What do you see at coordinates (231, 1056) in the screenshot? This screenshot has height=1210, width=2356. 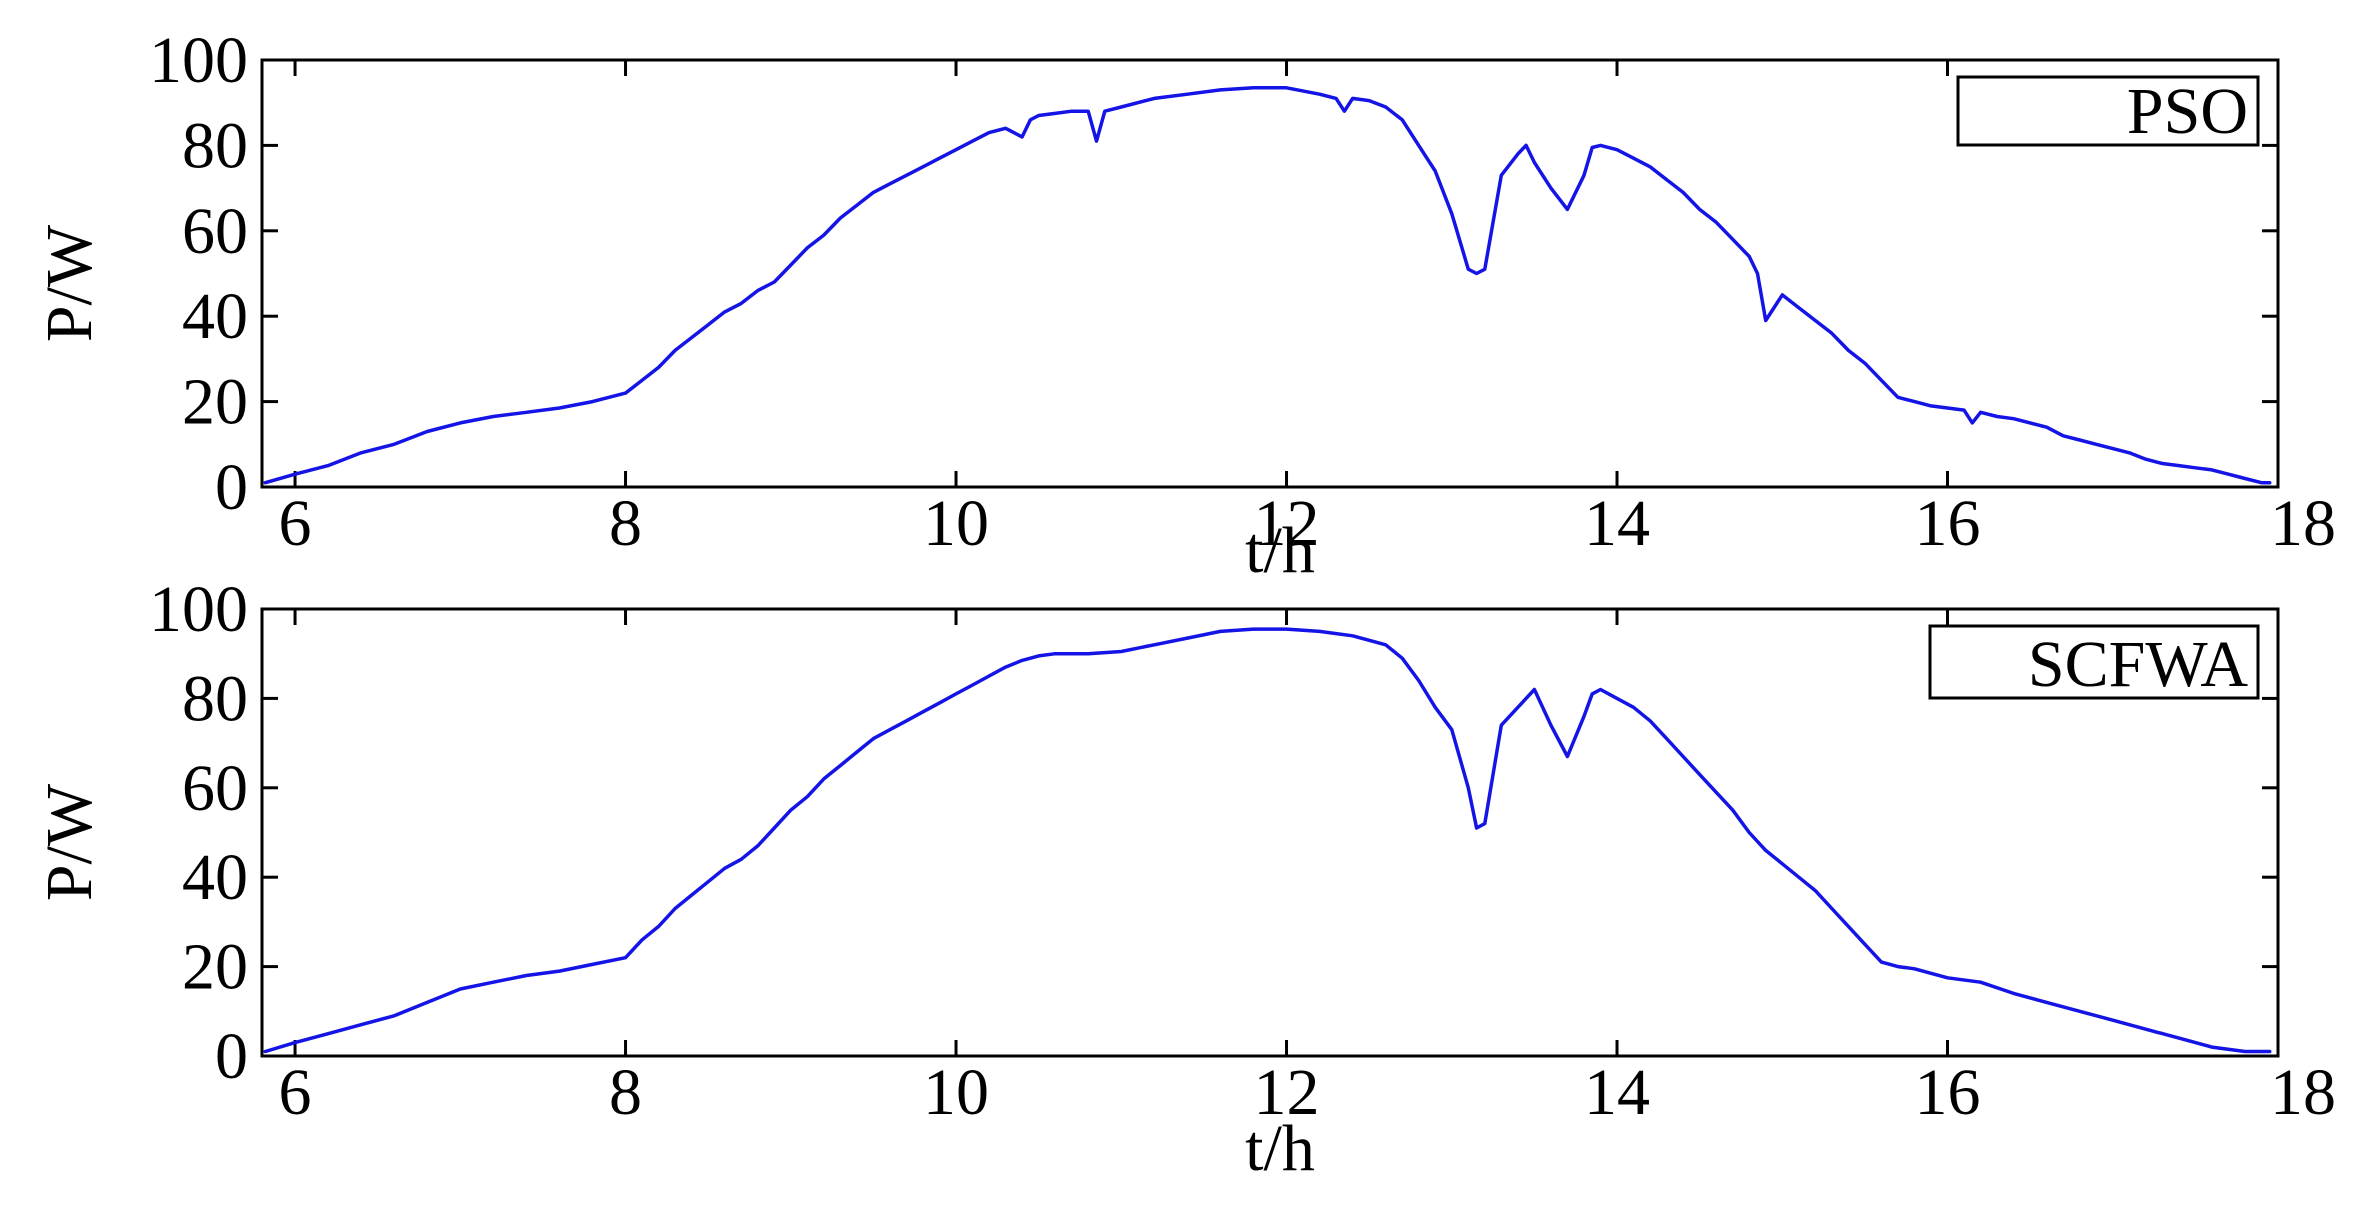 I see `scfwa-y-tick-label: 0` at bounding box center [231, 1056].